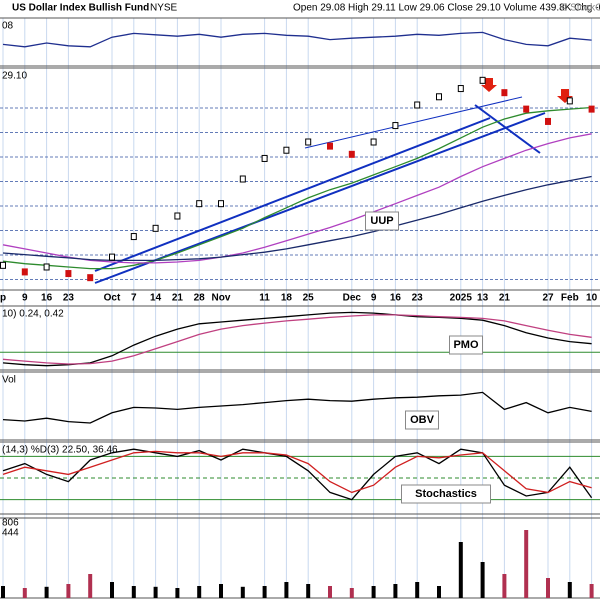 The width and height of the screenshot is (600, 600). What do you see at coordinates (221, 298) in the screenshot?
I see `x-tick-label: Nov` at bounding box center [221, 298].